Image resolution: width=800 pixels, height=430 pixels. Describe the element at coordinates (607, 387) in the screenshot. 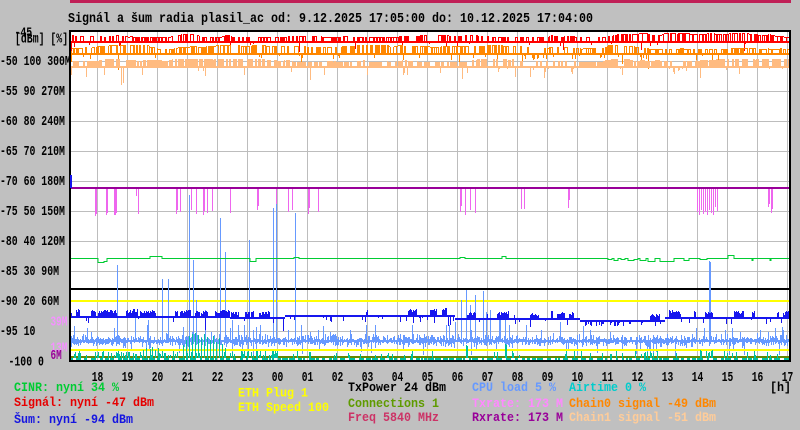

I see `svg-text: Airtime 0 %` at that location.